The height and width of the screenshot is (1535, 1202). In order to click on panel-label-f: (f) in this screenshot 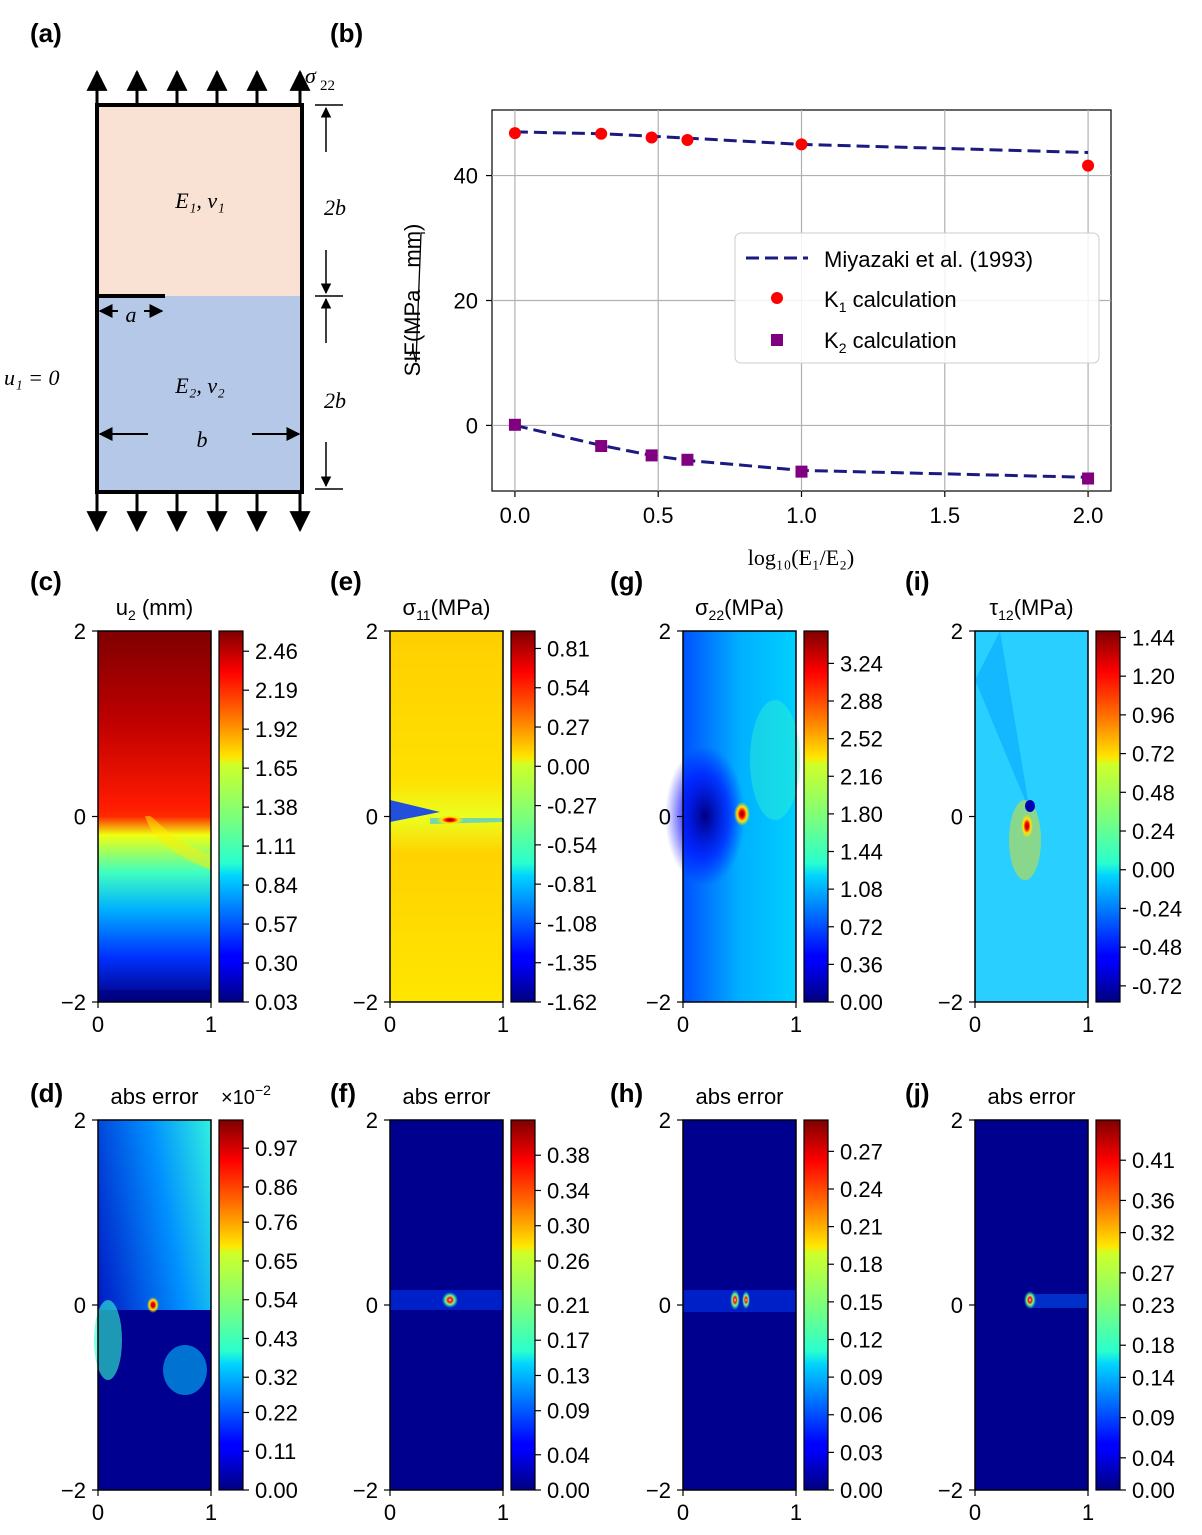, I will do `click(343, 1093)`.